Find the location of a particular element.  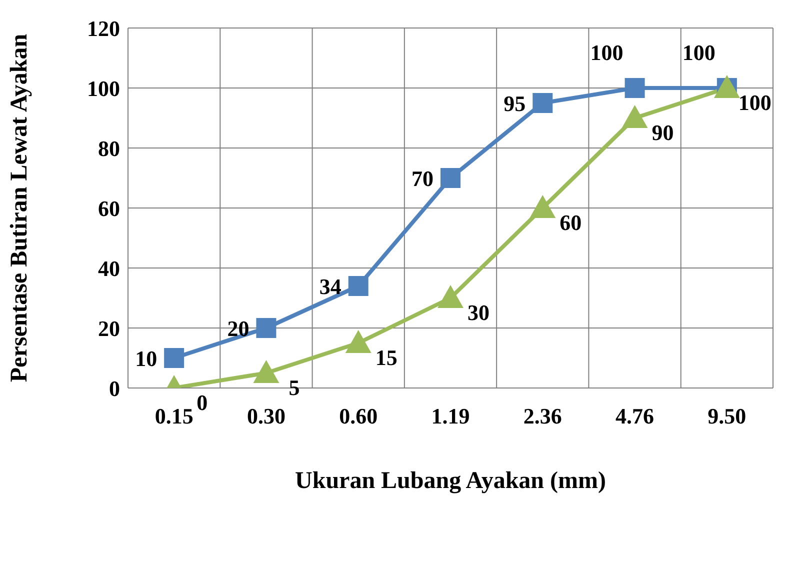

x-tick-label: 0.60 is located at coordinates (358, 416).